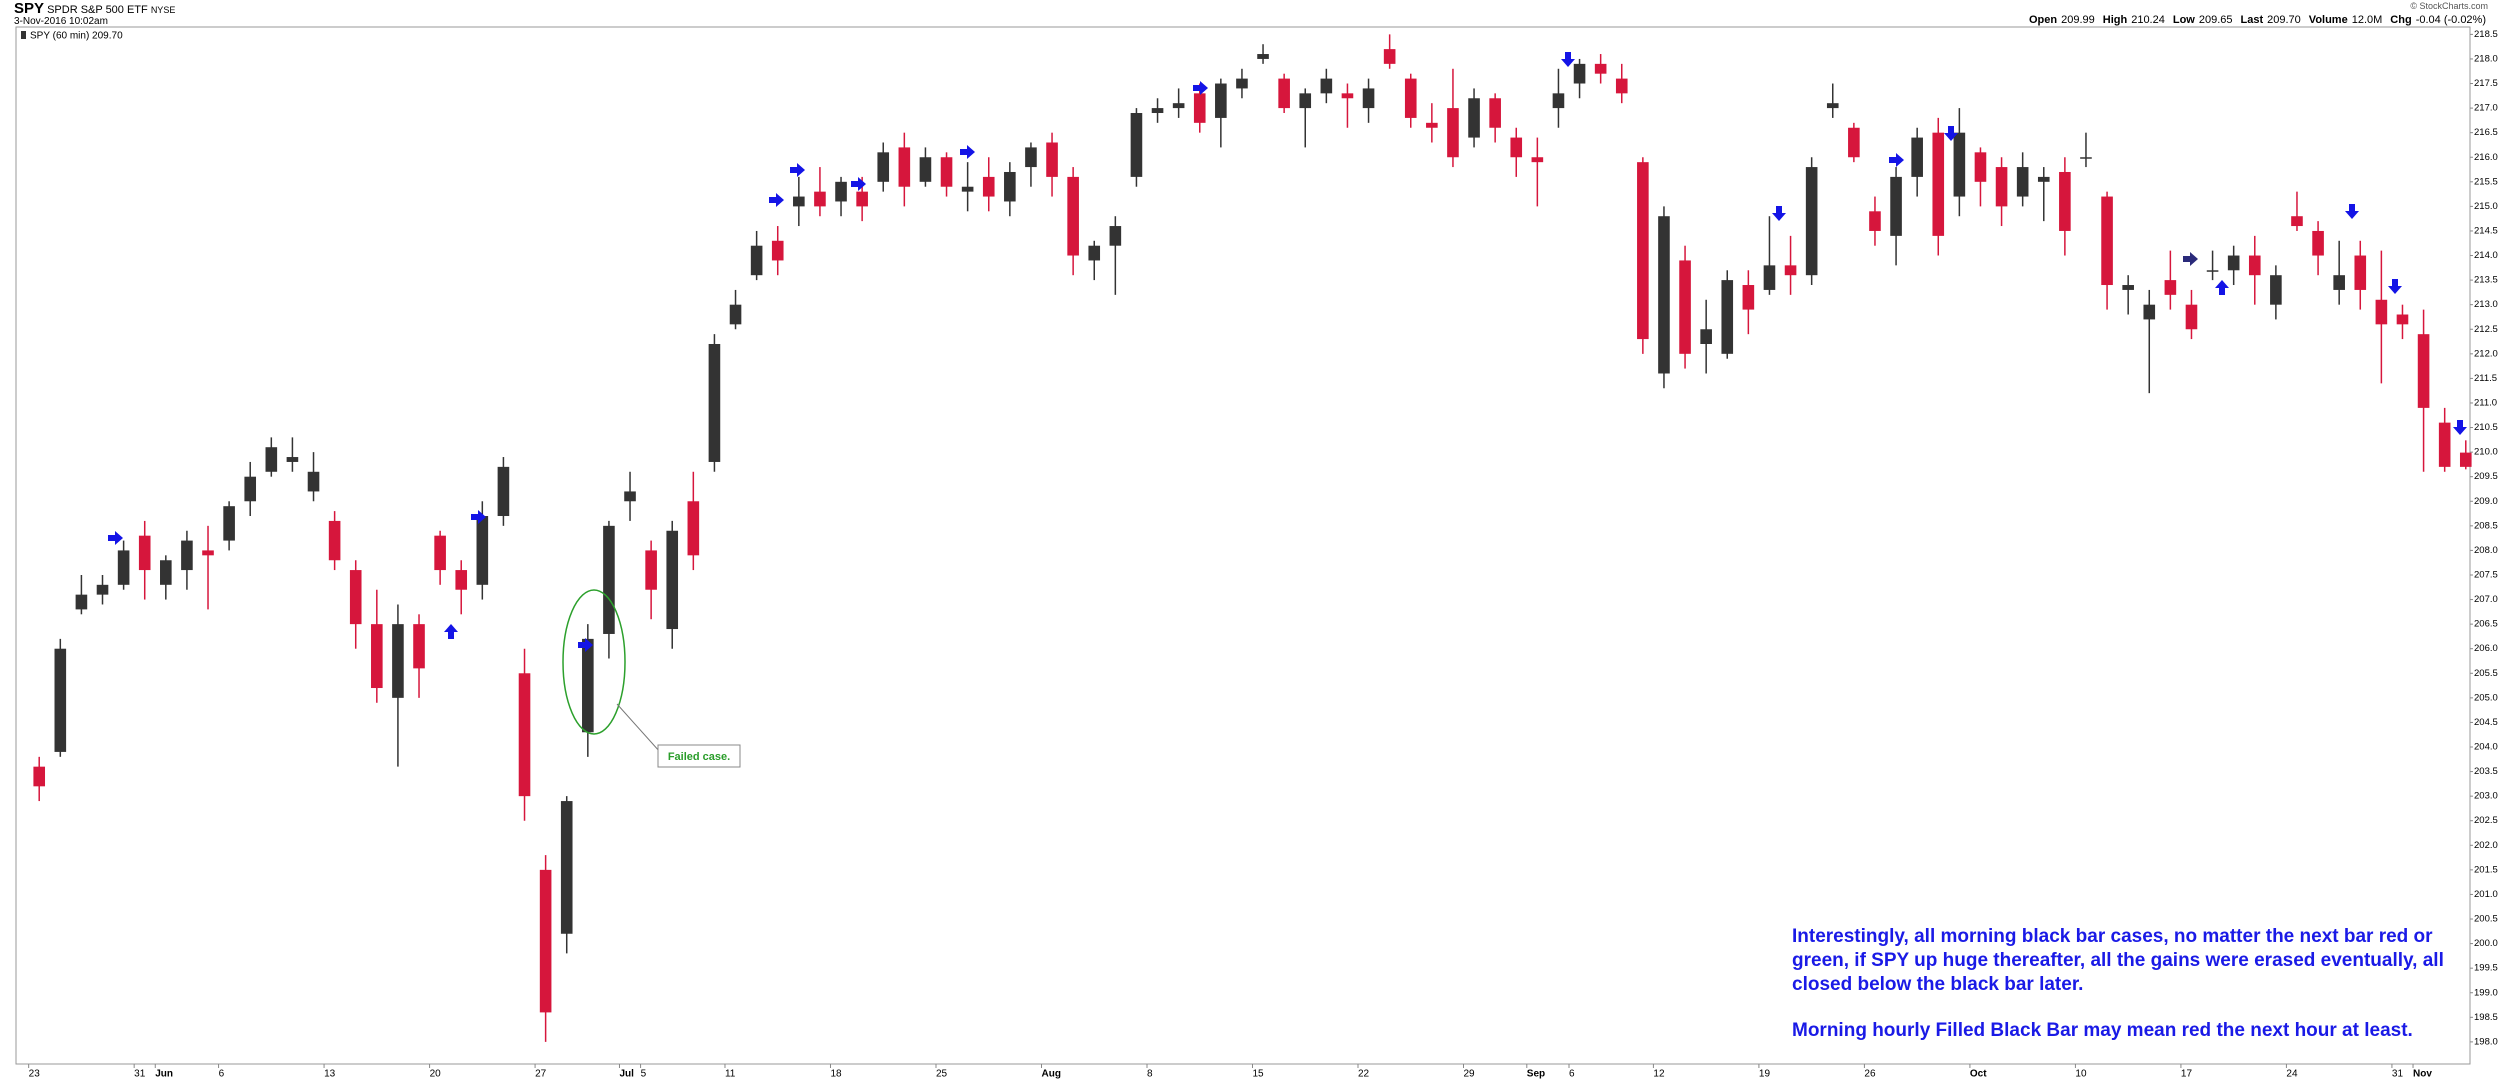 This screenshot has height=1080, width=2500. I want to click on x-tick-label: Nov, so click(2422, 1074).